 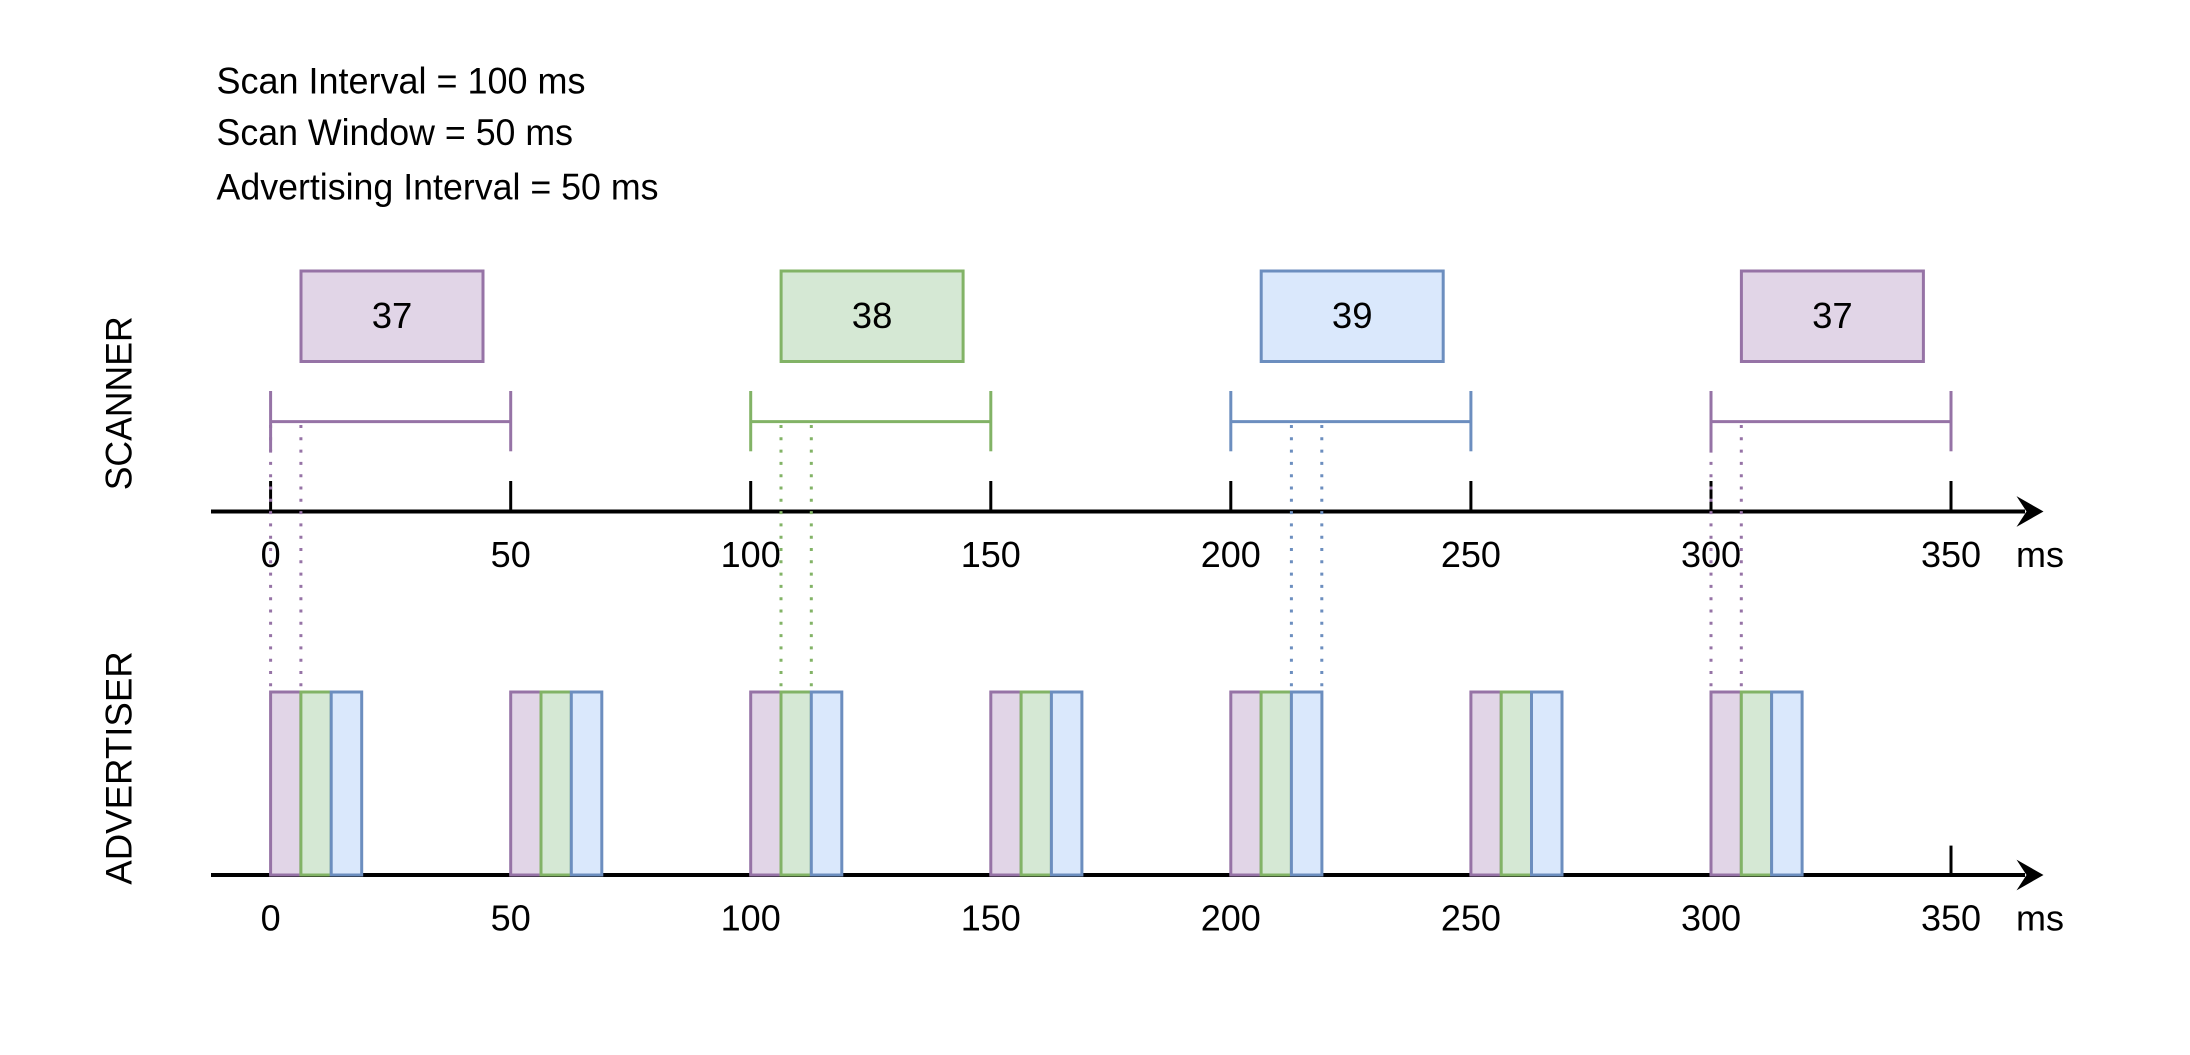 What do you see at coordinates (438, 186) in the screenshot?
I see `svg-text: Advertising Interval = 50 ms` at bounding box center [438, 186].